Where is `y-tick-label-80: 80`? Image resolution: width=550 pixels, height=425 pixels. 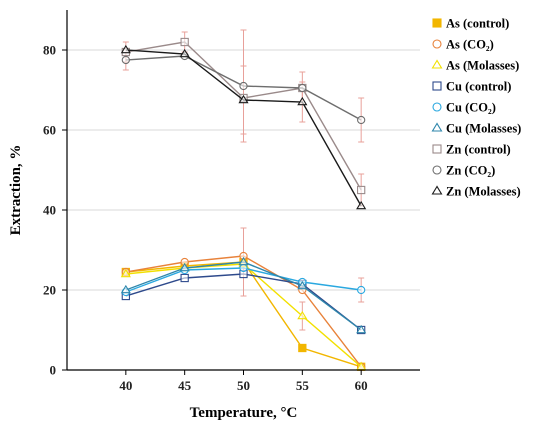 y-tick-label-80: 80 is located at coordinates (49, 50).